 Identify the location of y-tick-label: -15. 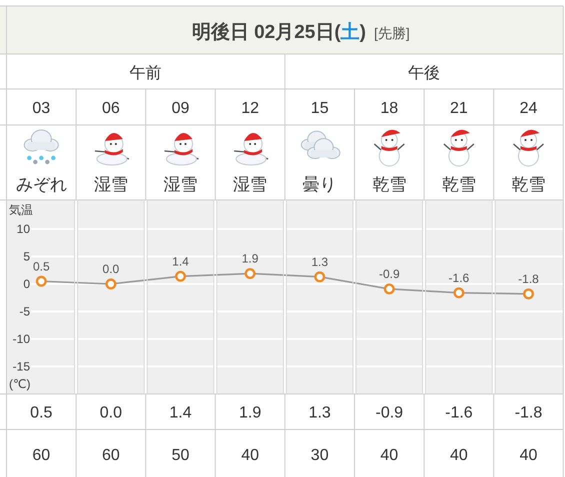
(21, 367).